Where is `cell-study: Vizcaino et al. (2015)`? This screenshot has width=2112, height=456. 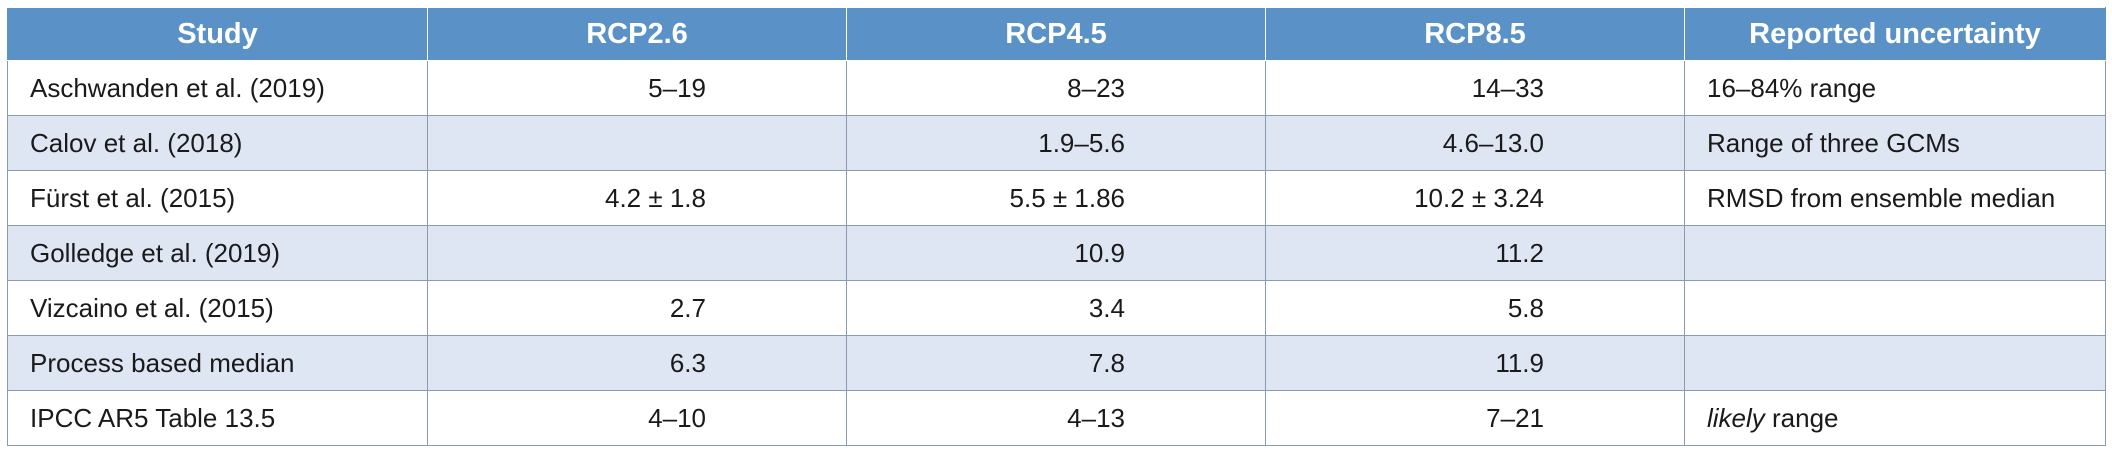 cell-study: Vizcaino et al. (2015) is located at coordinates (217, 308).